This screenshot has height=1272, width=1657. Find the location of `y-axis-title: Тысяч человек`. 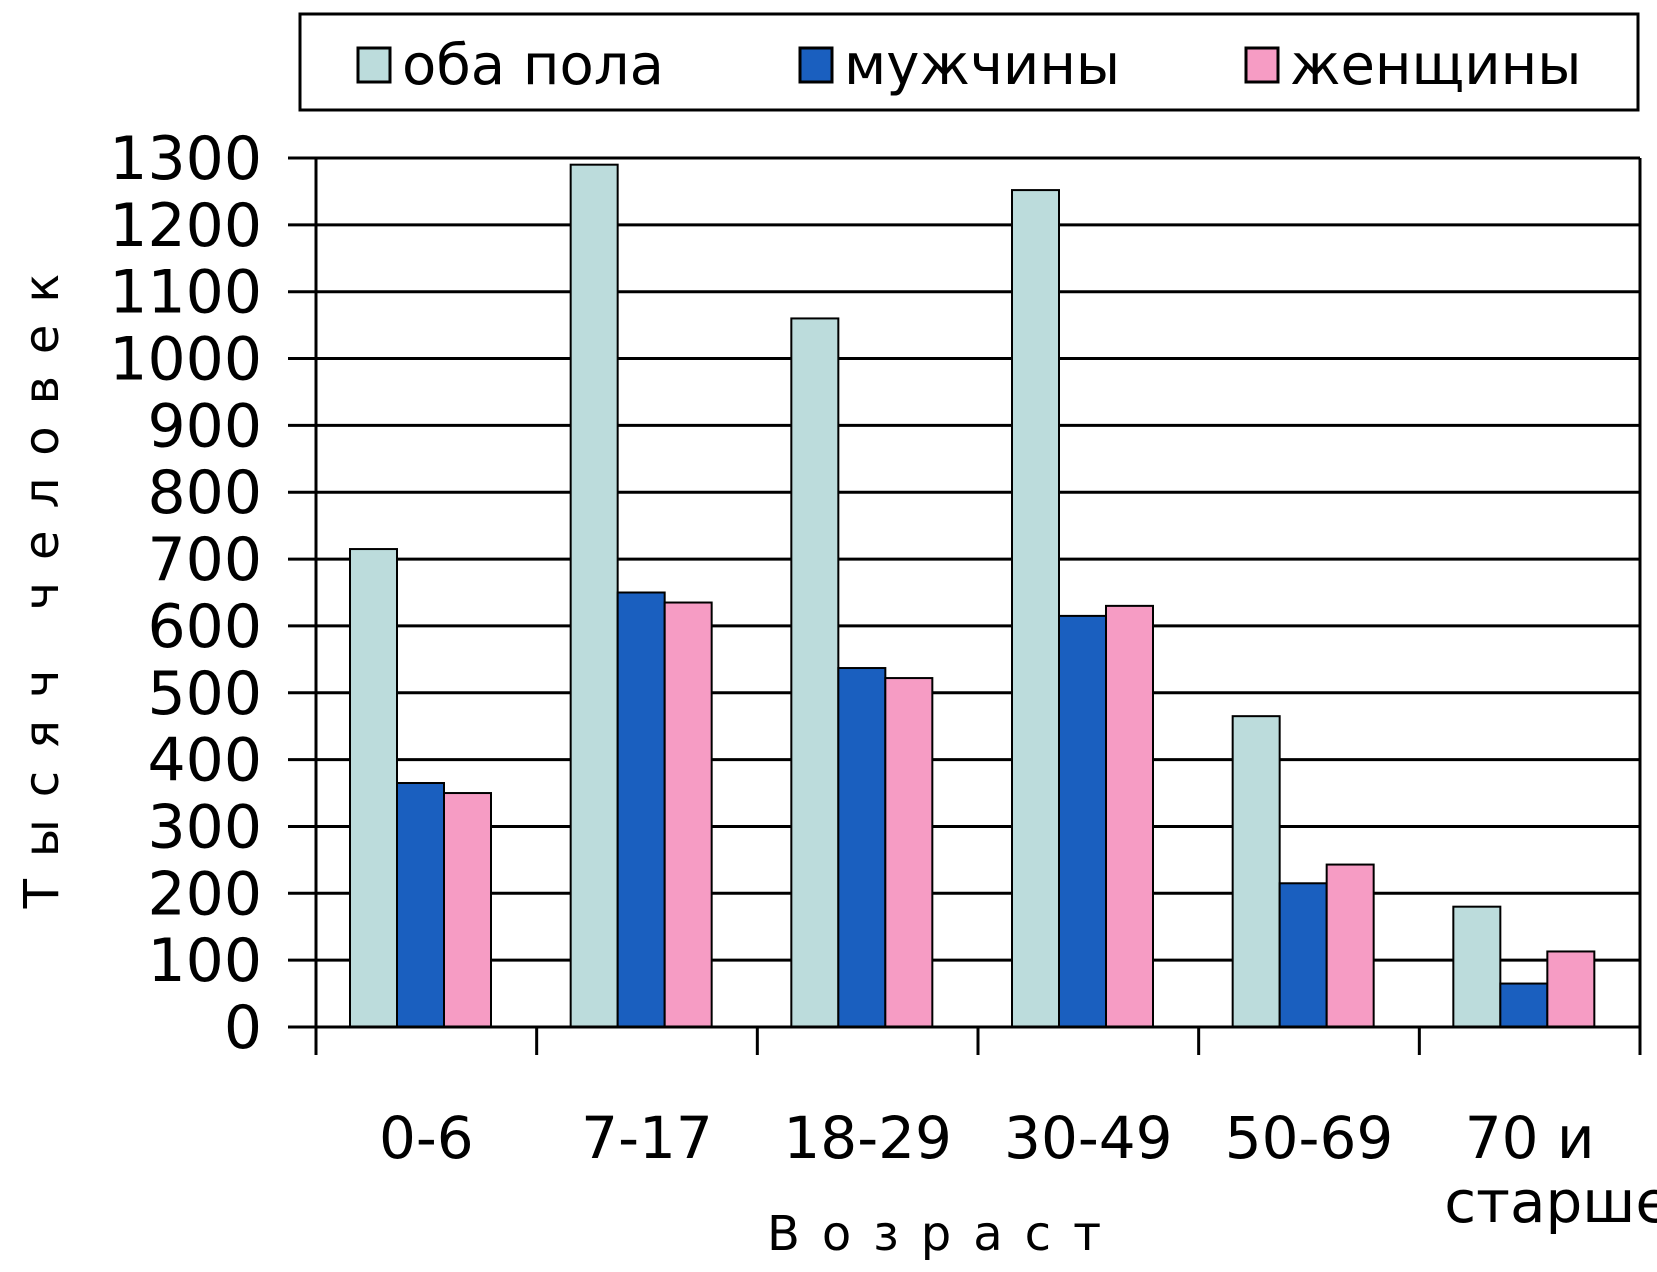

y-axis-title: Тысяч человек is located at coordinates (42, 581).